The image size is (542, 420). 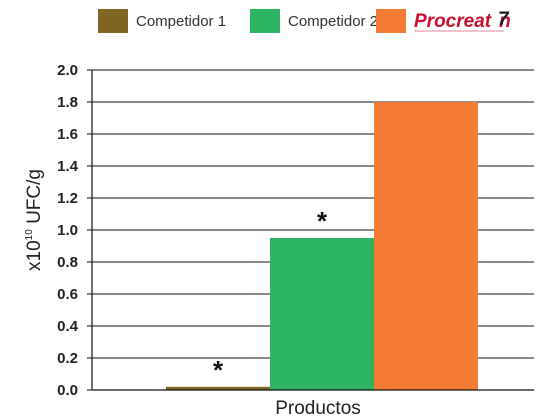 What do you see at coordinates (67, 230) in the screenshot?
I see `y-tick-label: 1.0` at bounding box center [67, 230].